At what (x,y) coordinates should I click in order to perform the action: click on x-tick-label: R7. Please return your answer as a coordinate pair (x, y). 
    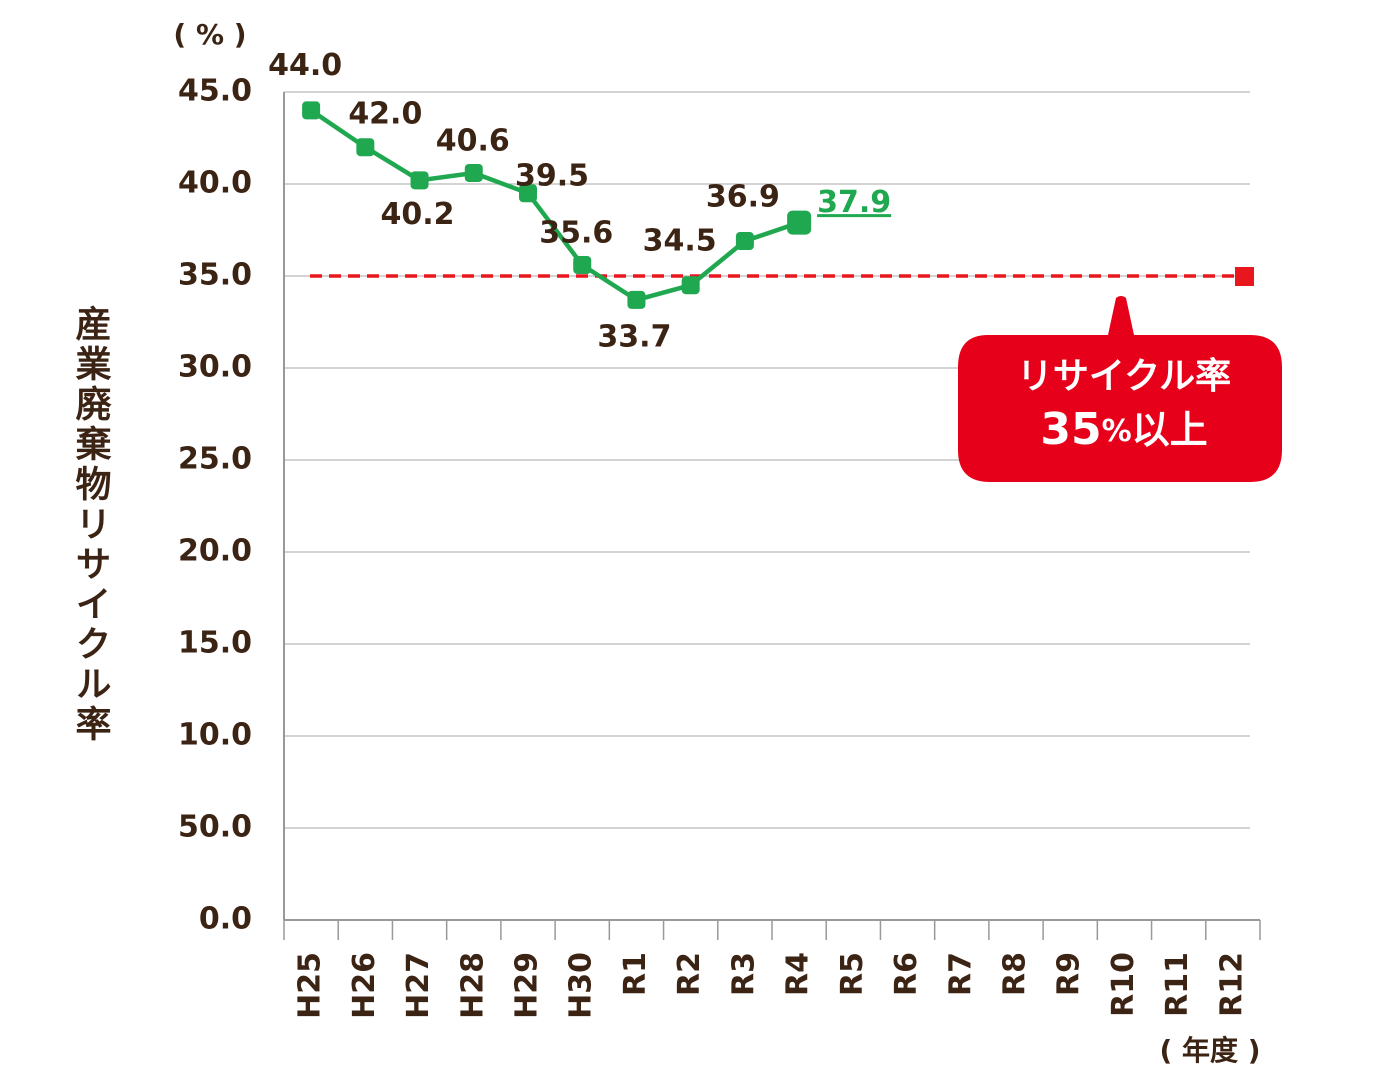
    Looking at the image, I should click on (960, 974).